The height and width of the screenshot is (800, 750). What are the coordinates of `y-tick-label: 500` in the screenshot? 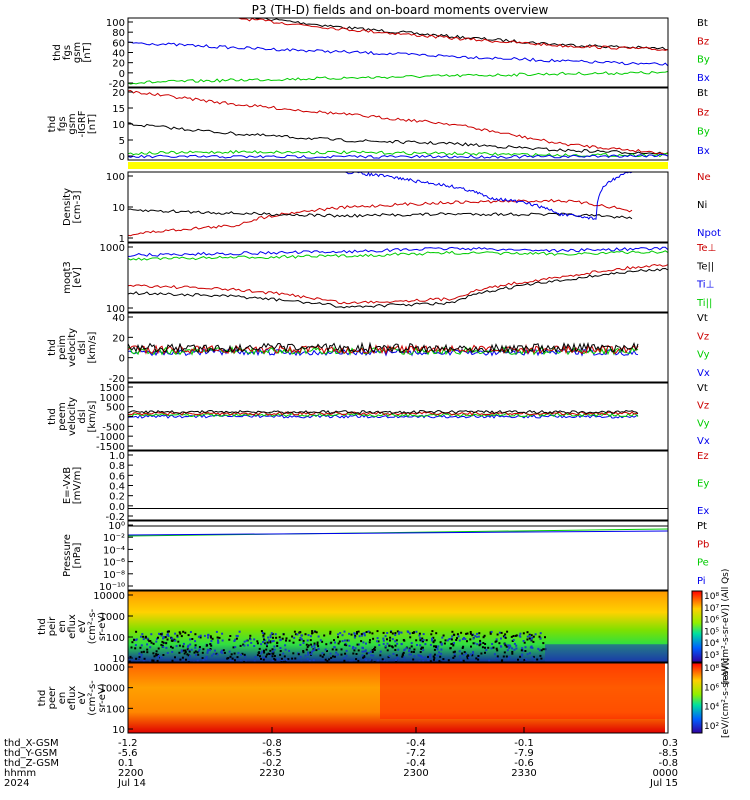 It's located at (115, 408).